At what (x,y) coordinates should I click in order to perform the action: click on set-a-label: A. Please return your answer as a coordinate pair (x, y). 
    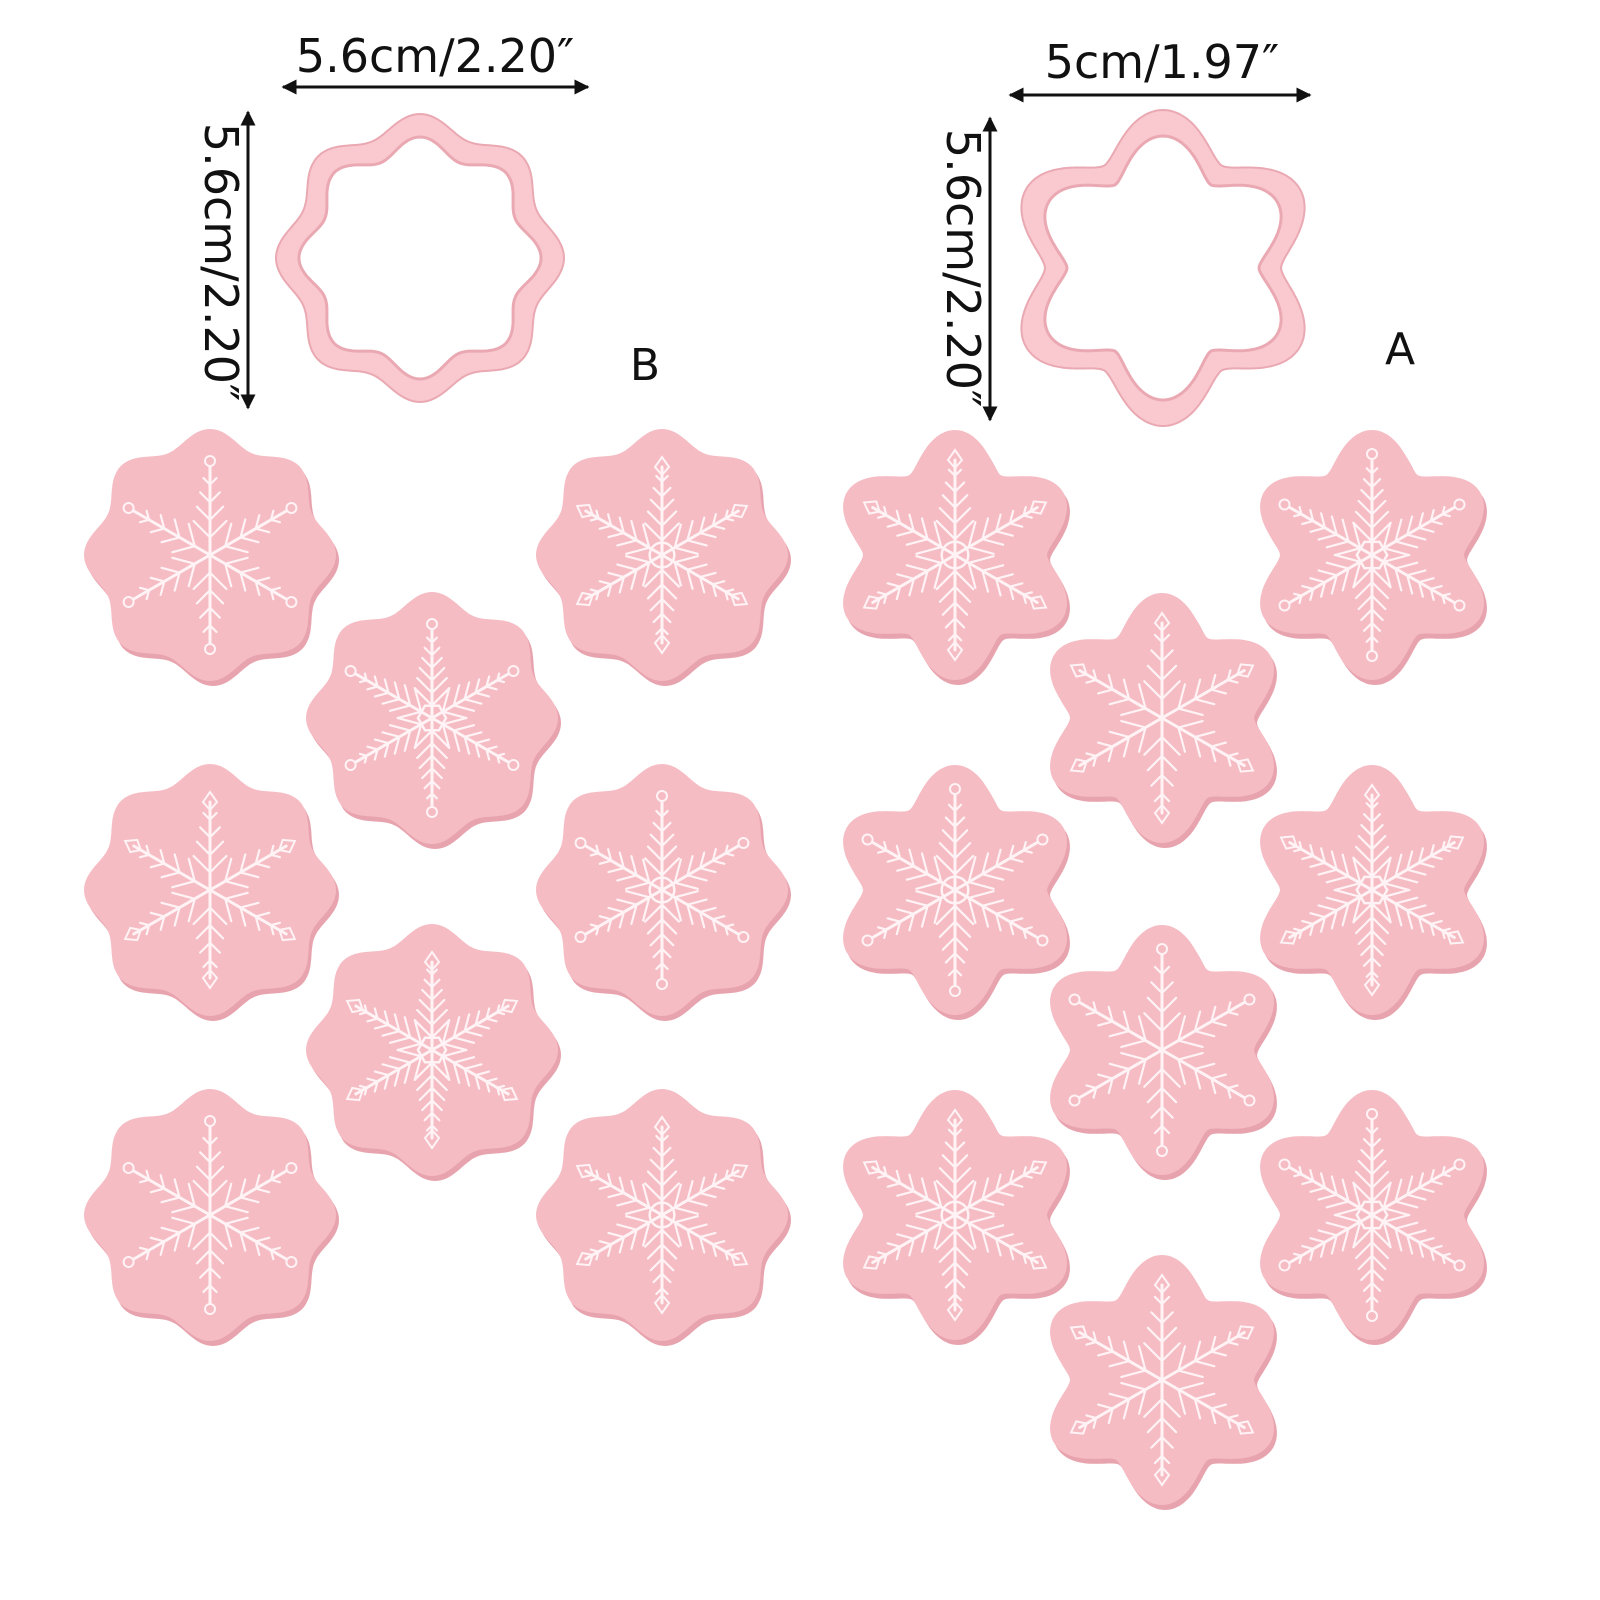
    Looking at the image, I should click on (1400, 349).